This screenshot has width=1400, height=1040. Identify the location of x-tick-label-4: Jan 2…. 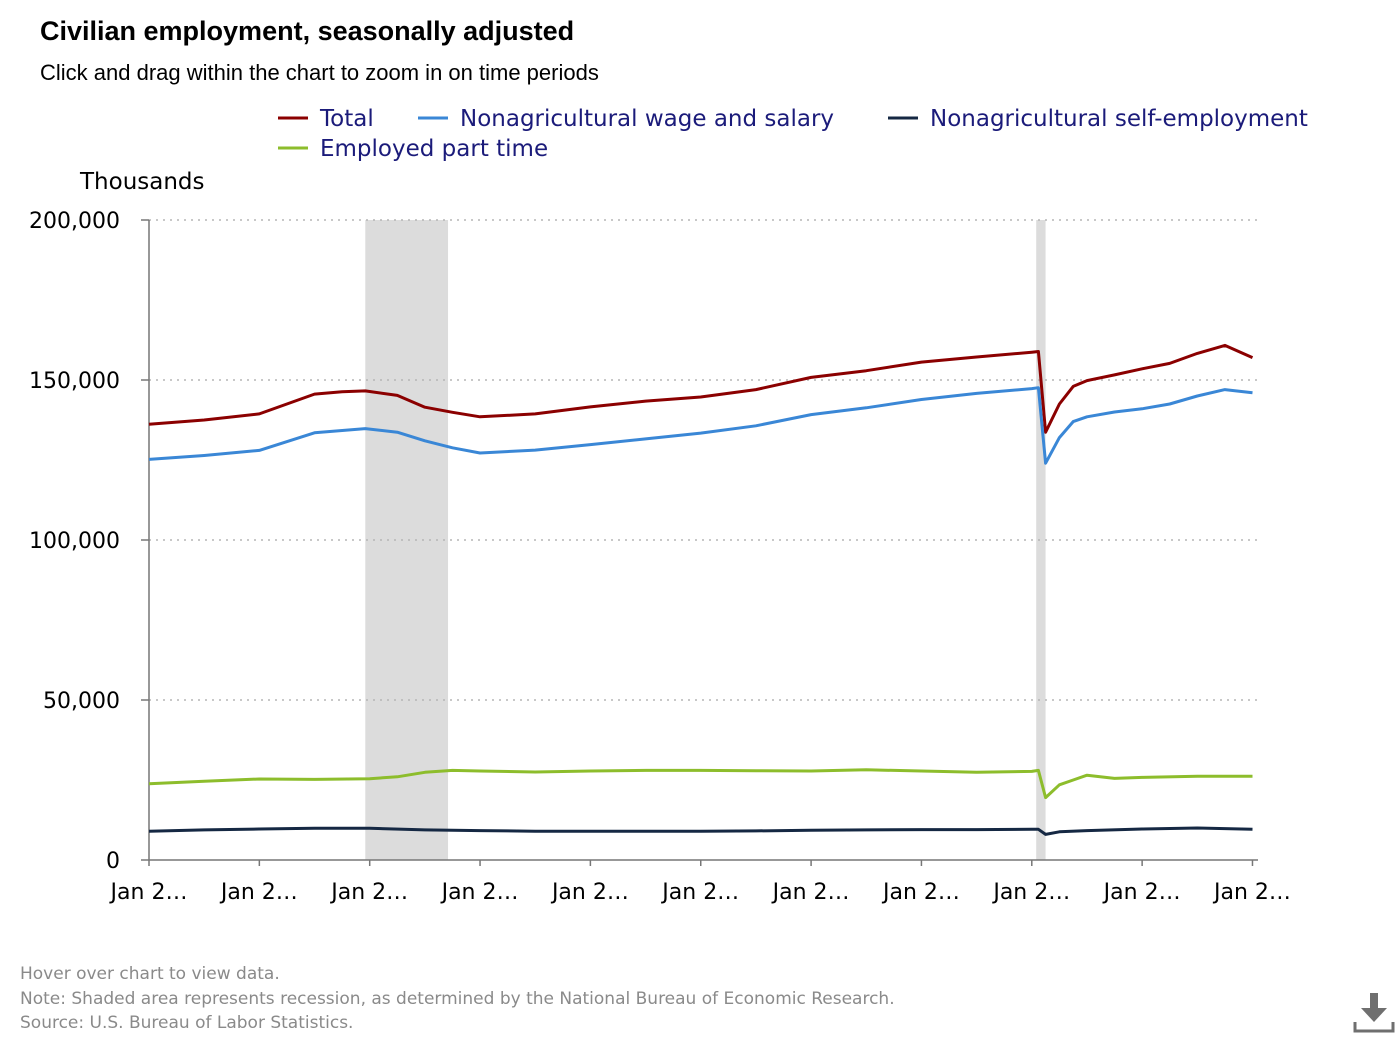
(589, 892).